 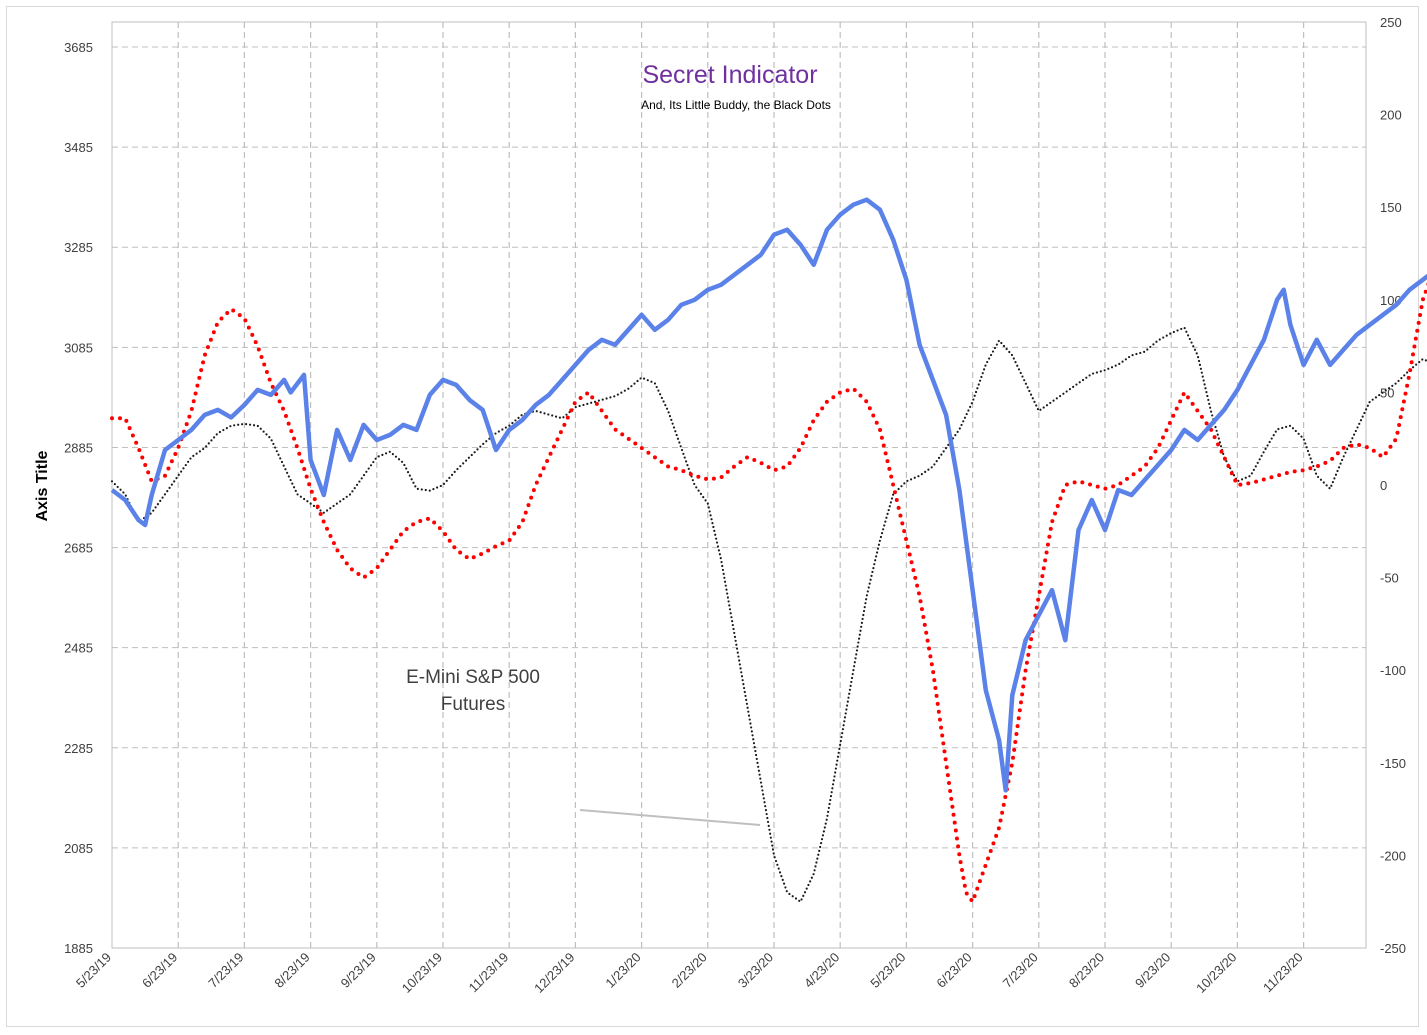 I want to click on x-tick-label: 11/23/20, so click(x=1283, y=973).